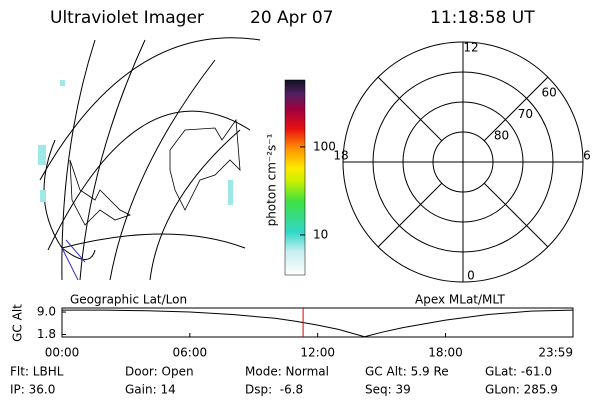 This screenshot has height=400, width=600. I want to click on colorbar-label: photon cm⁻²s⁻¹, so click(272, 179).